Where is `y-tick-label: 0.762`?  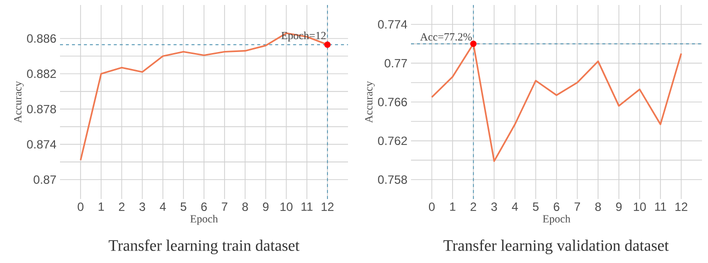 y-tick-label: 0.762 is located at coordinates (392, 141).